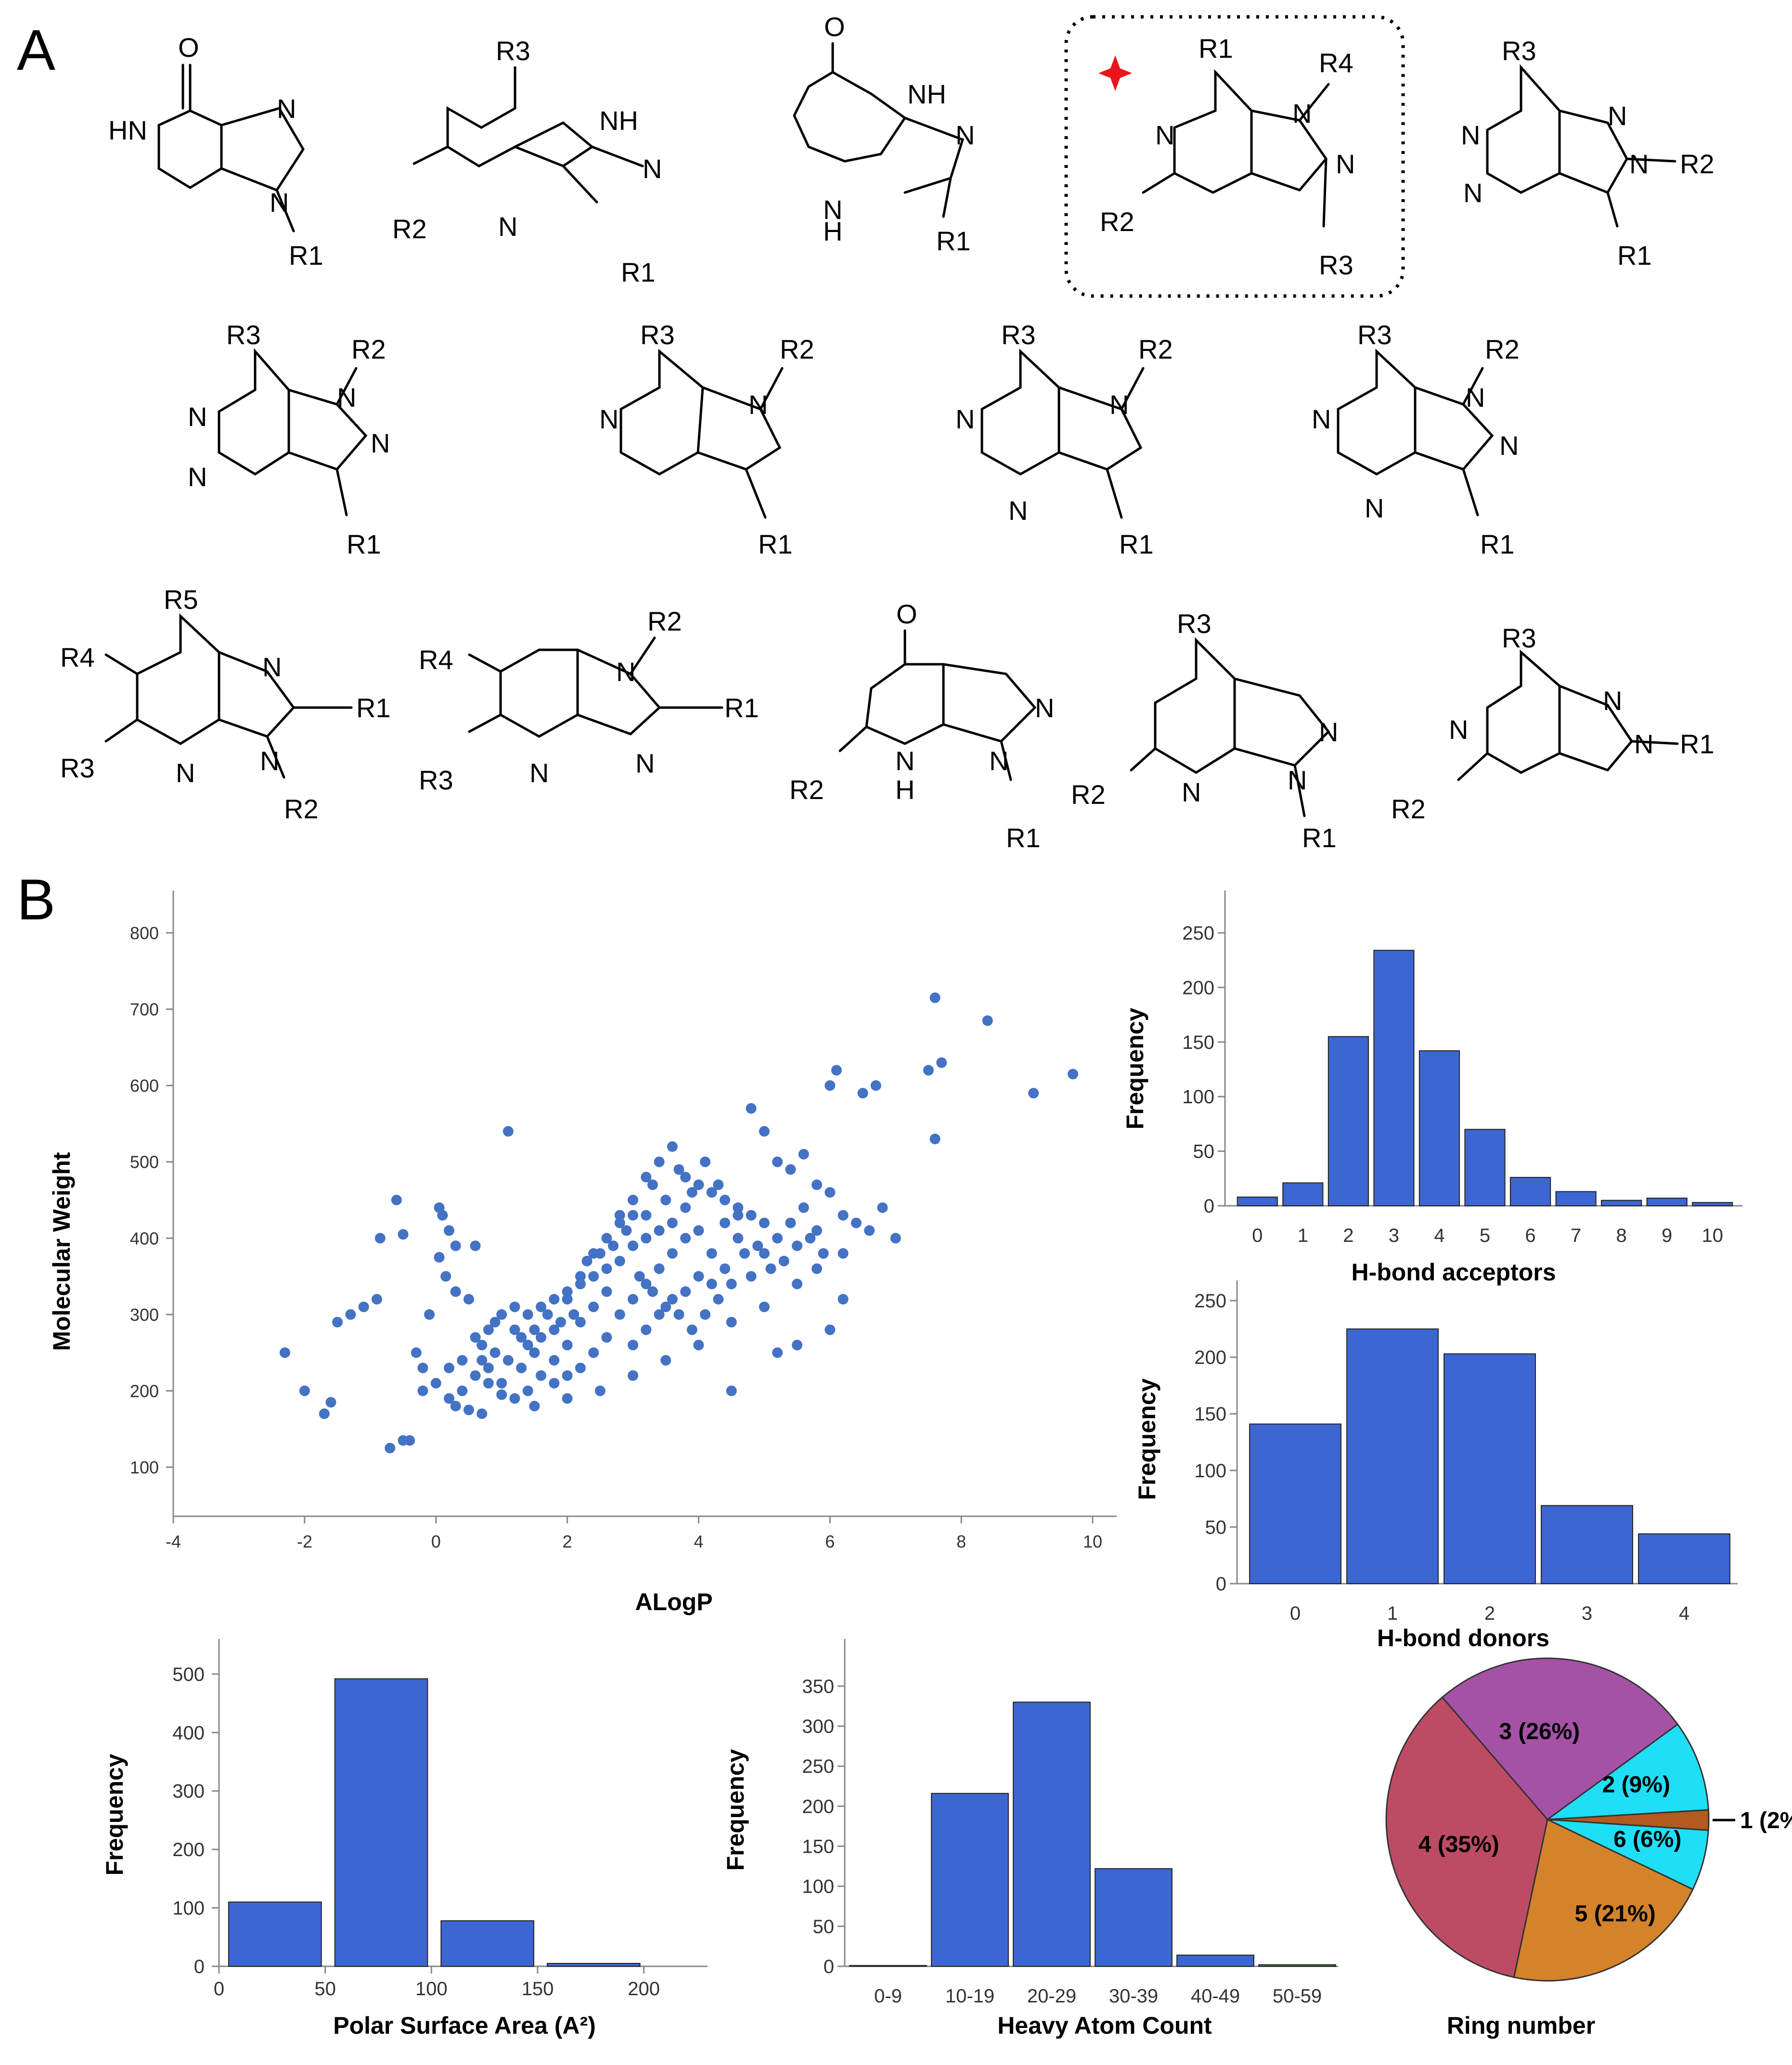  Describe the element at coordinates (1463, 1638) in the screenshot. I see `x-axis-label: H-bond donors` at that location.